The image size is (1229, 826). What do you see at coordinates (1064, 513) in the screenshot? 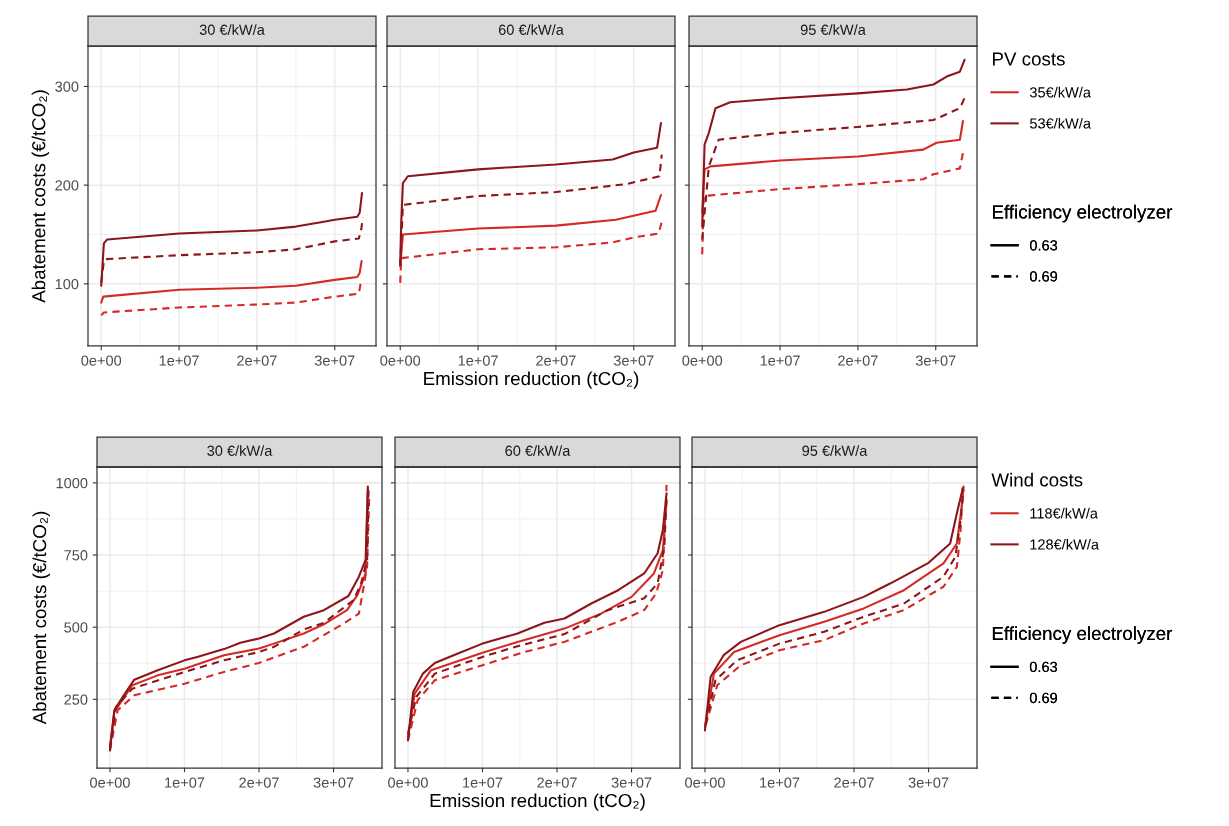
I see `legend-label: 118€/kW/a` at bounding box center [1064, 513].